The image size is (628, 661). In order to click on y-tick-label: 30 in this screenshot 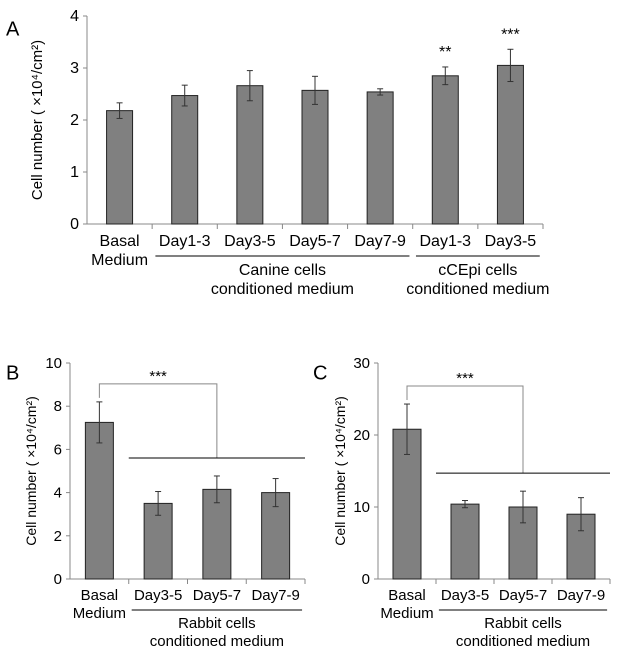, I will do `click(361, 363)`.